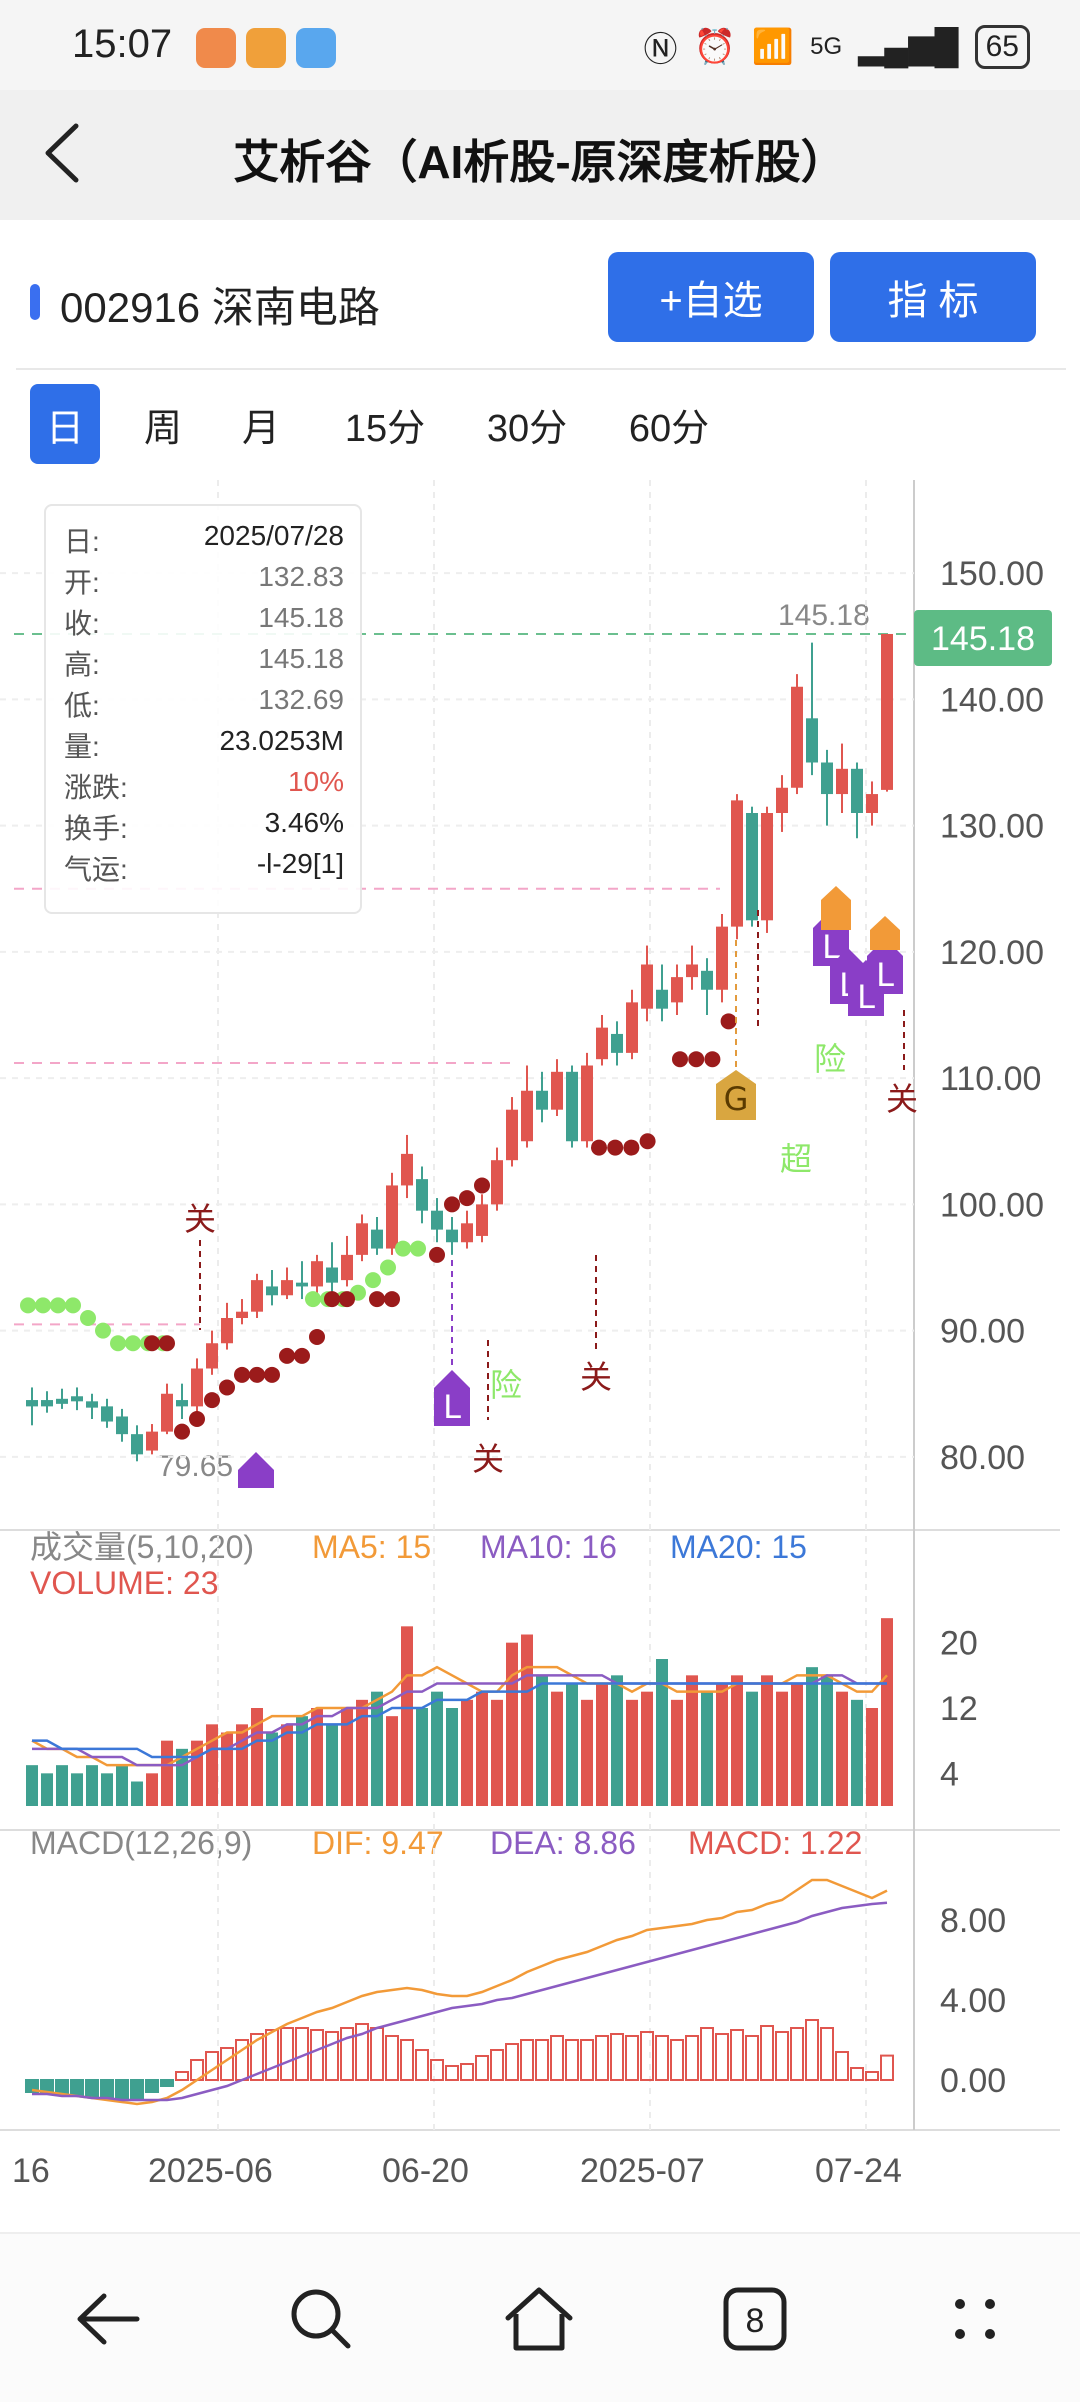  Describe the element at coordinates (885, 975) in the screenshot. I see `l-signal-label: L` at that location.